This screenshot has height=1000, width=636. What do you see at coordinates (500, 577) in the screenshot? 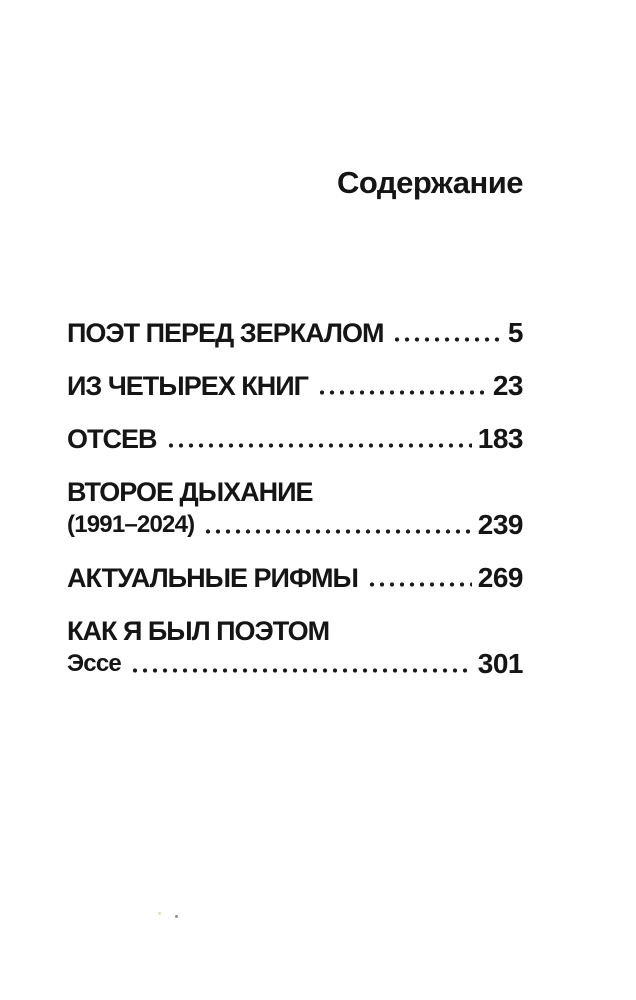
I see `page-number: 269` at bounding box center [500, 577].